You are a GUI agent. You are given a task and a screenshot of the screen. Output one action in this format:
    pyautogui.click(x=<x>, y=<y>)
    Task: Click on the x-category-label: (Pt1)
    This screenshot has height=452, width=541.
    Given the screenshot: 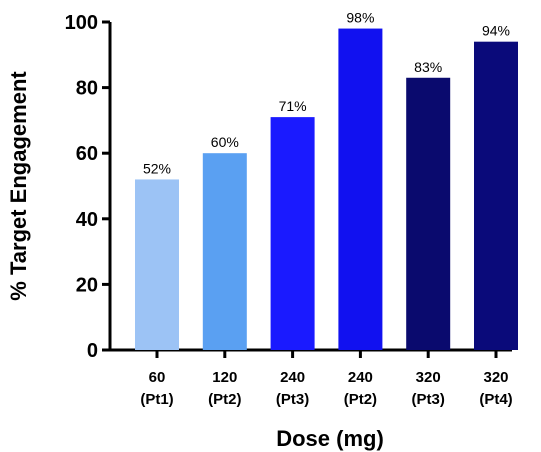 What is the action you would take?
    pyautogui.click(x=156, y=399)
    